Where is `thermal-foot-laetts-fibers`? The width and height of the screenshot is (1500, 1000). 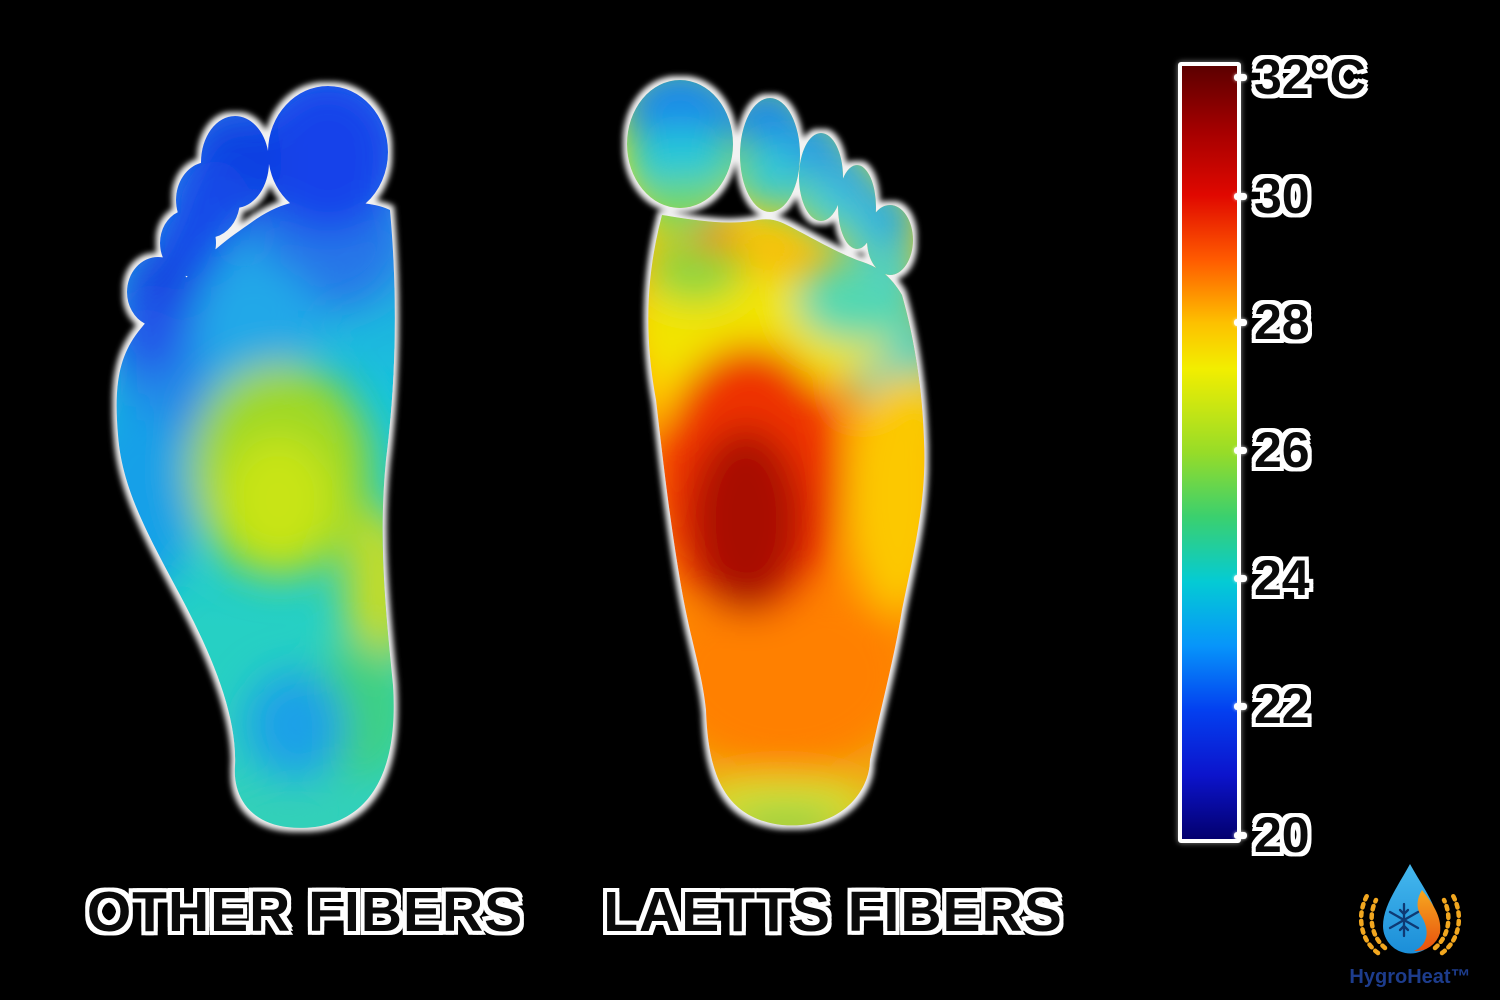
thermal-foot-laetts-fibers is located at coordinates (776, 453).